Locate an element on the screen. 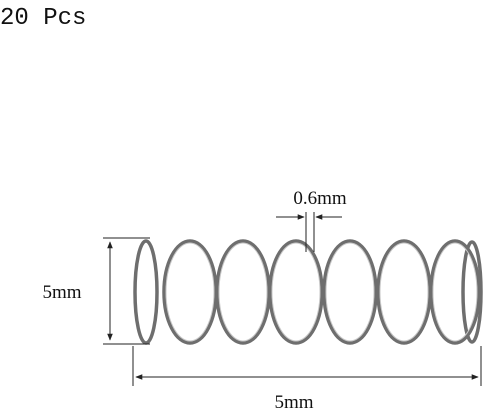 This screenshot has height=411, width=488. length-label: 5mm is located at coordinates (293, 401).